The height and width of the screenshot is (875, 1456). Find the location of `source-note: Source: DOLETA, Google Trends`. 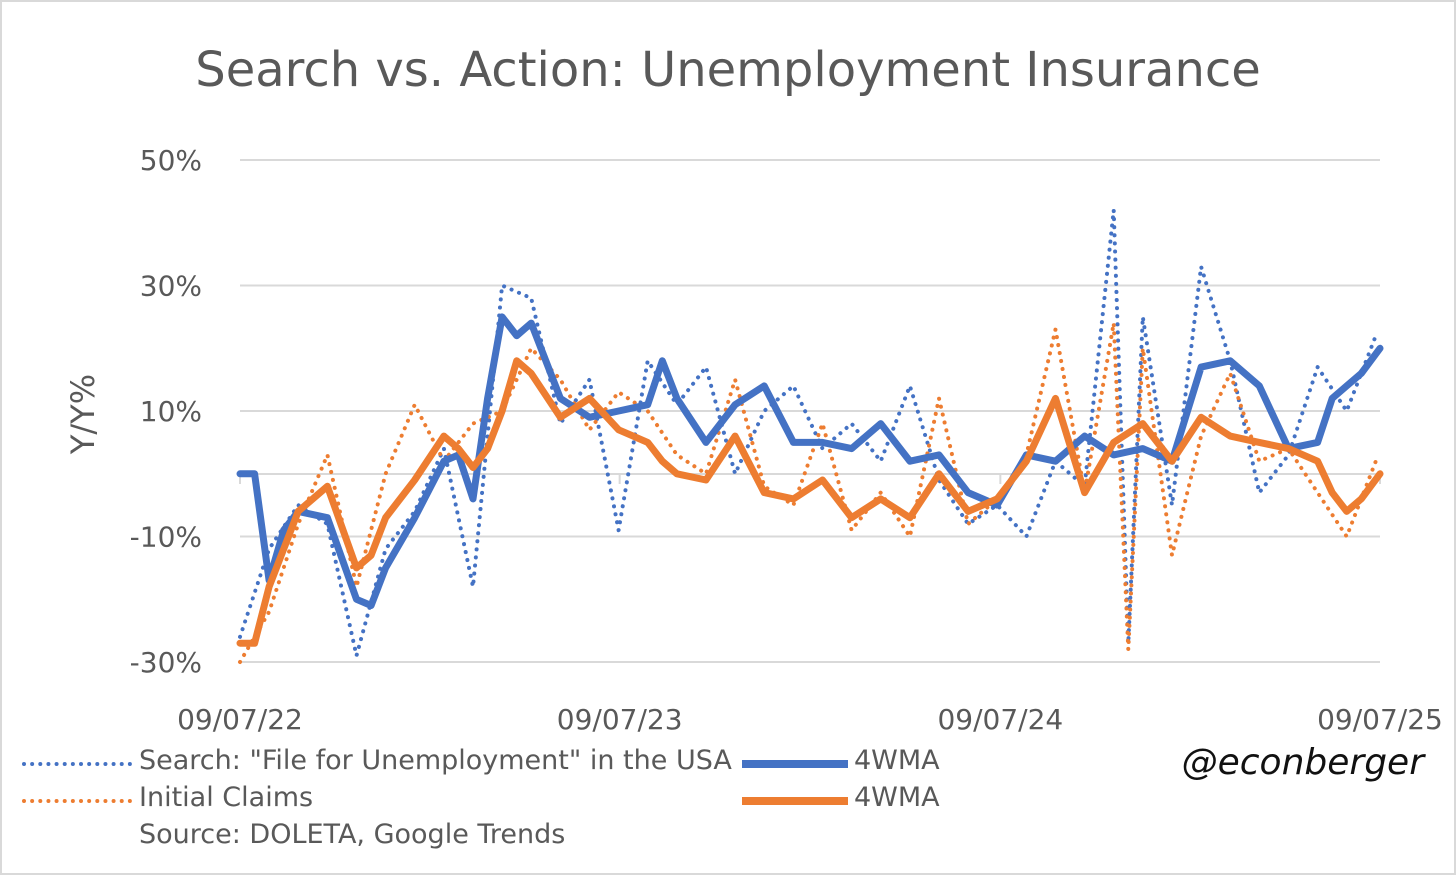

source-note: Source: DOLETA, Google Trends is located at coordinates (352, 834).